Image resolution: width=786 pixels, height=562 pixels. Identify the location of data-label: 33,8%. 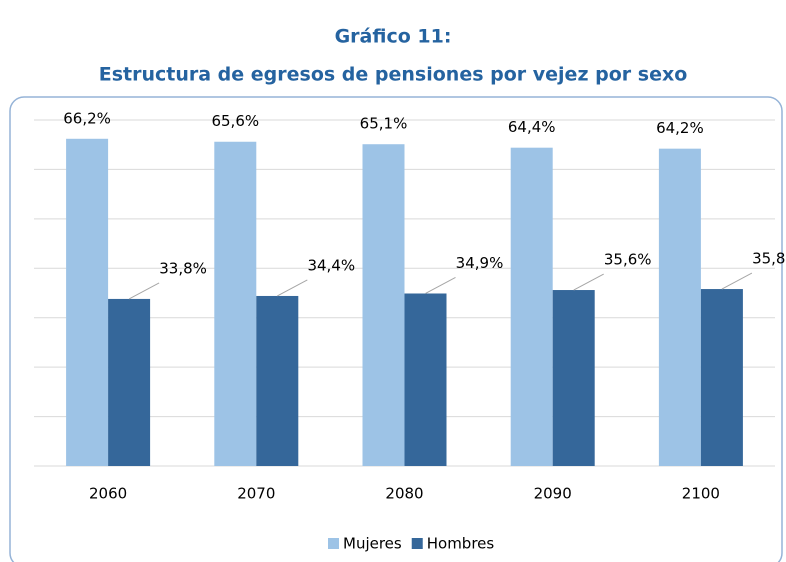
(183, 268).